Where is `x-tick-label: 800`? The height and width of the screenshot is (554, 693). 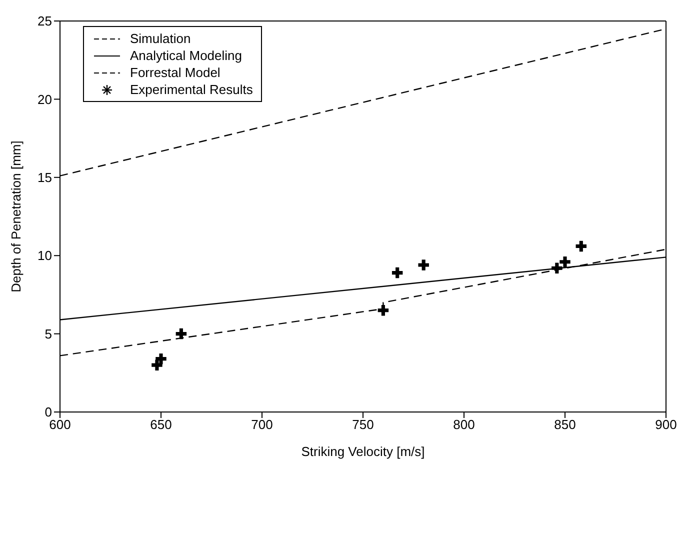
x-tick-label: 800 is located at coordinates (464, 424).